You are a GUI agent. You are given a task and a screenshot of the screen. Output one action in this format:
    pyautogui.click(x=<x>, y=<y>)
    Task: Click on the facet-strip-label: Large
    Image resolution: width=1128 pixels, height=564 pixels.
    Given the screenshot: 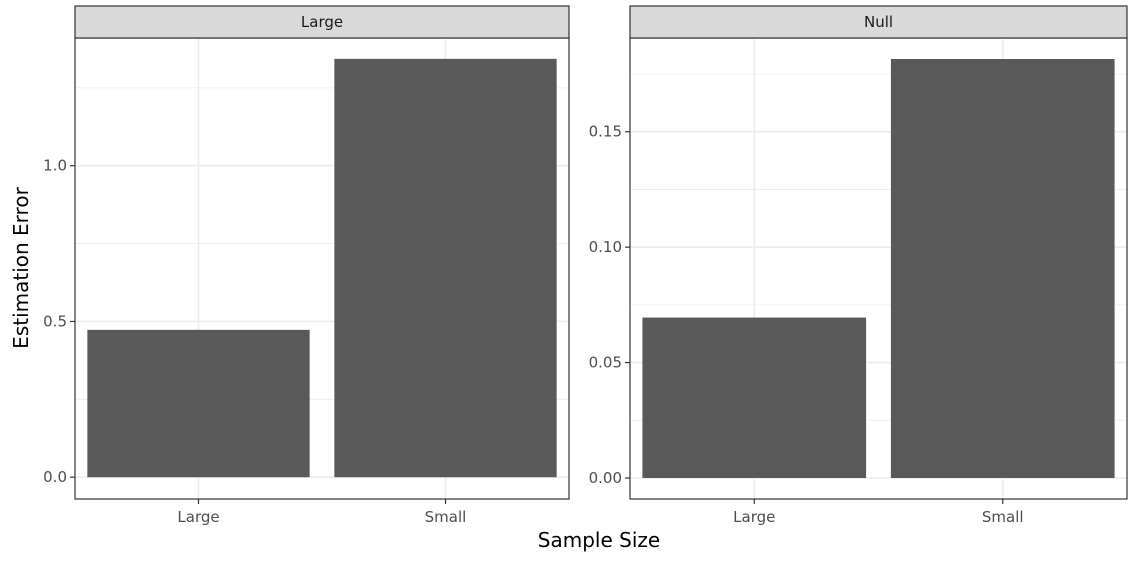 What is the action you would take?
    pyautogui.click(x=322, y=22)
    